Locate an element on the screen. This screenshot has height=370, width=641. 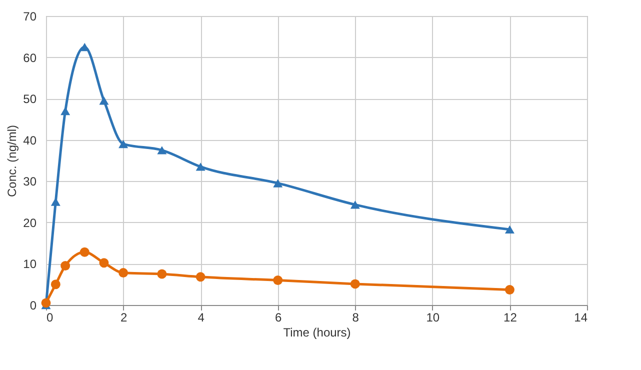
x-tick-label: 12 is located at coordinates (511, 317).